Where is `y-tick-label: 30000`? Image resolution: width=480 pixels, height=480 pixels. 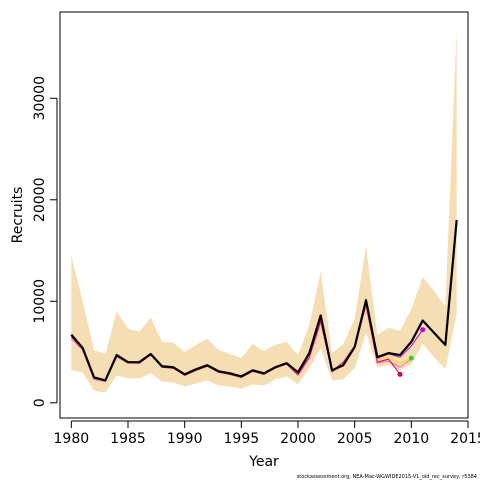 y-tick-label: 30000 is located at coordinates (40, 98).